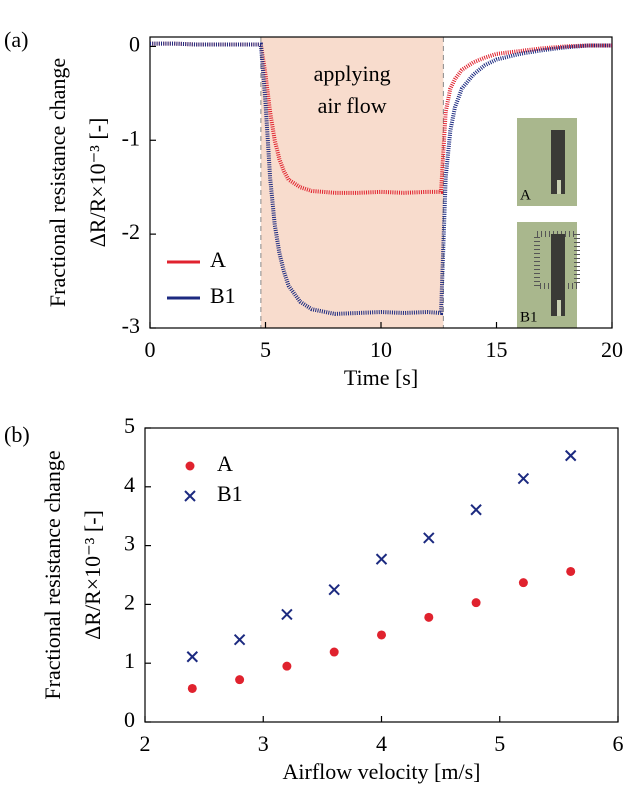 The width and height of the screenshot is (625, 797). What do you see at coordinates (129, 484) in the screenshot?
I see `y-tick-label: 4` at bounding box center [129, 484].